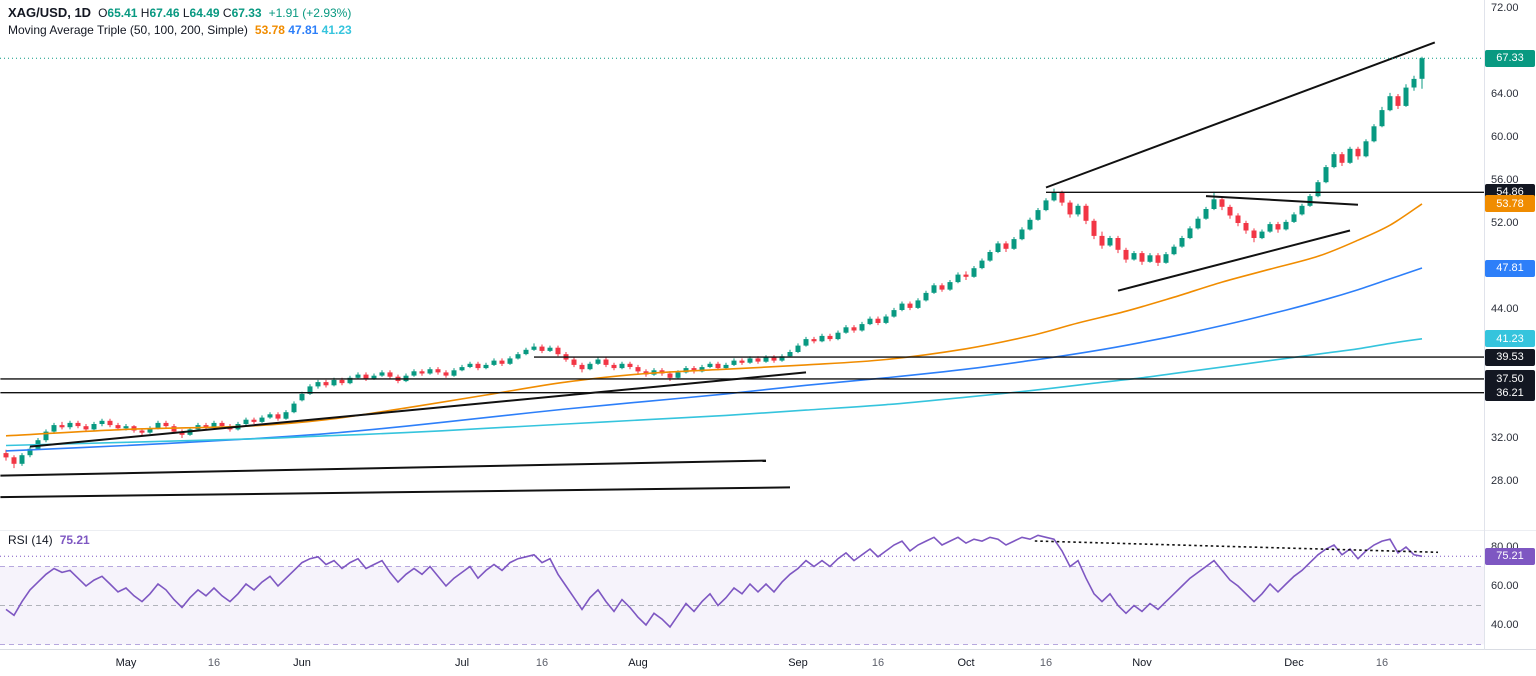  Describe the element at coordinates (186, 13) in the screenshot. I see `ohlc-key-low: L` at that location.